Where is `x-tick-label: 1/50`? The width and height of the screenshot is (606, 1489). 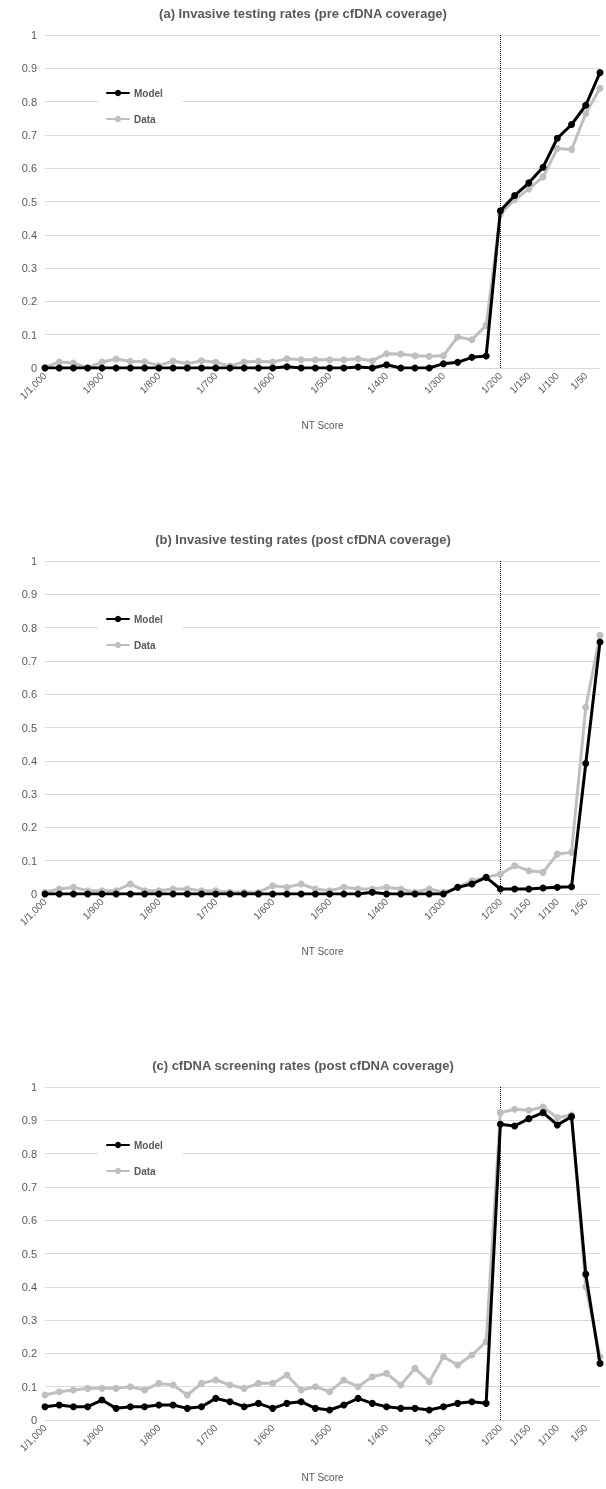 x-tick-label: 1/50 is located at coordinates (579, 380).